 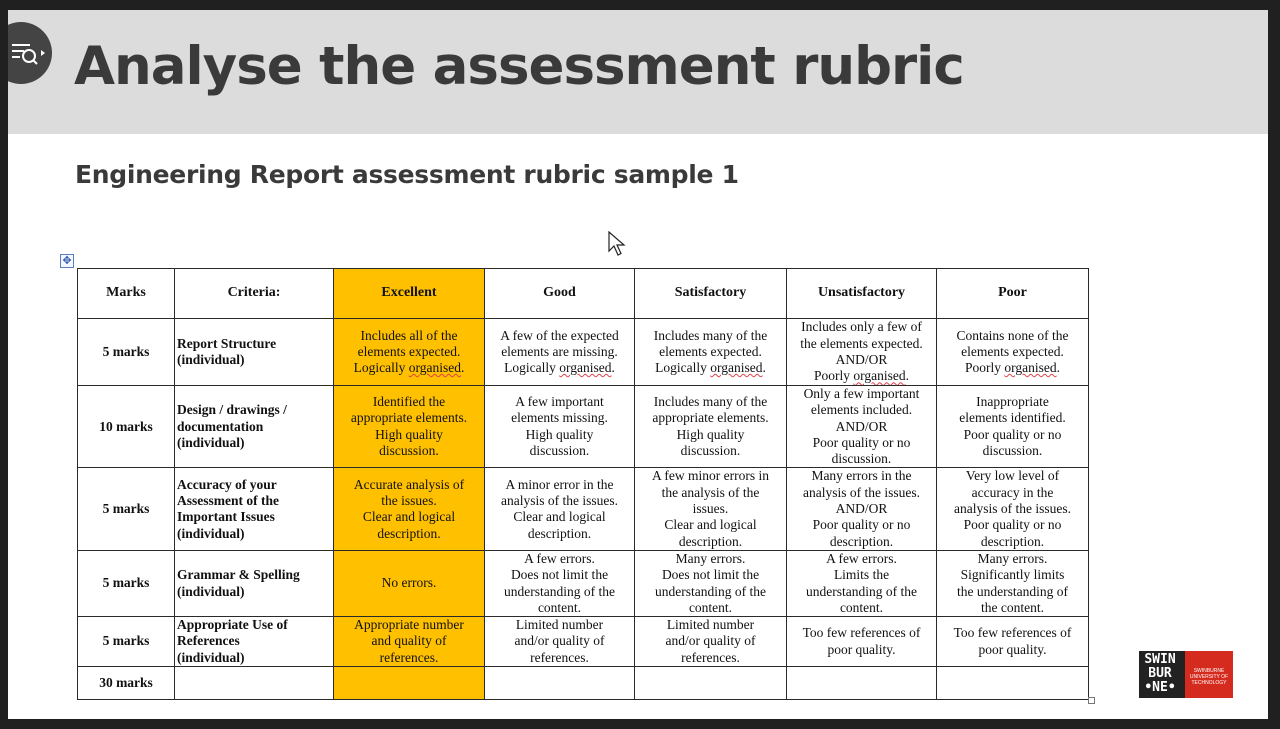 What do you see at coordinates (559, 402) in the screenshot?
I see `descriptor-line: A few important` at bounding box center [559, 402].